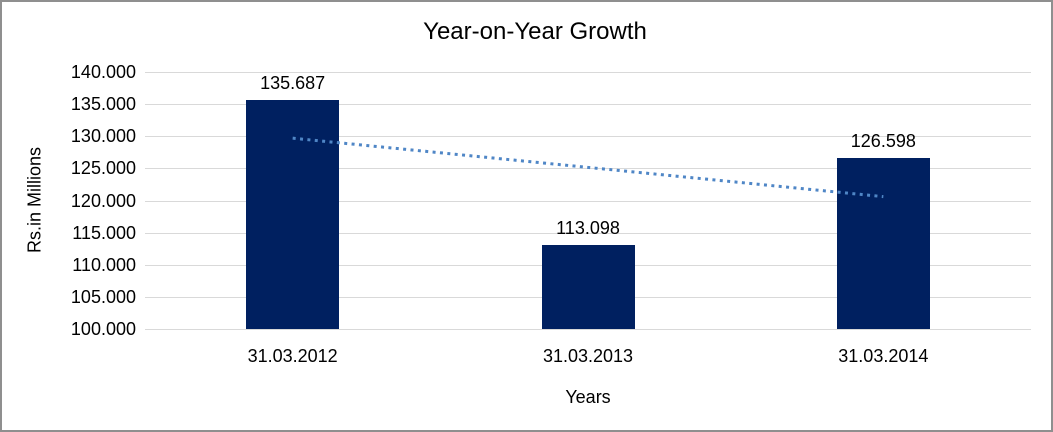 This screenshot has height=432, width=1053. What do you see at coordinates (883, 141) in the screenshot?
I see `bar-data-label: 126.598` at bounding box center [883, 141].